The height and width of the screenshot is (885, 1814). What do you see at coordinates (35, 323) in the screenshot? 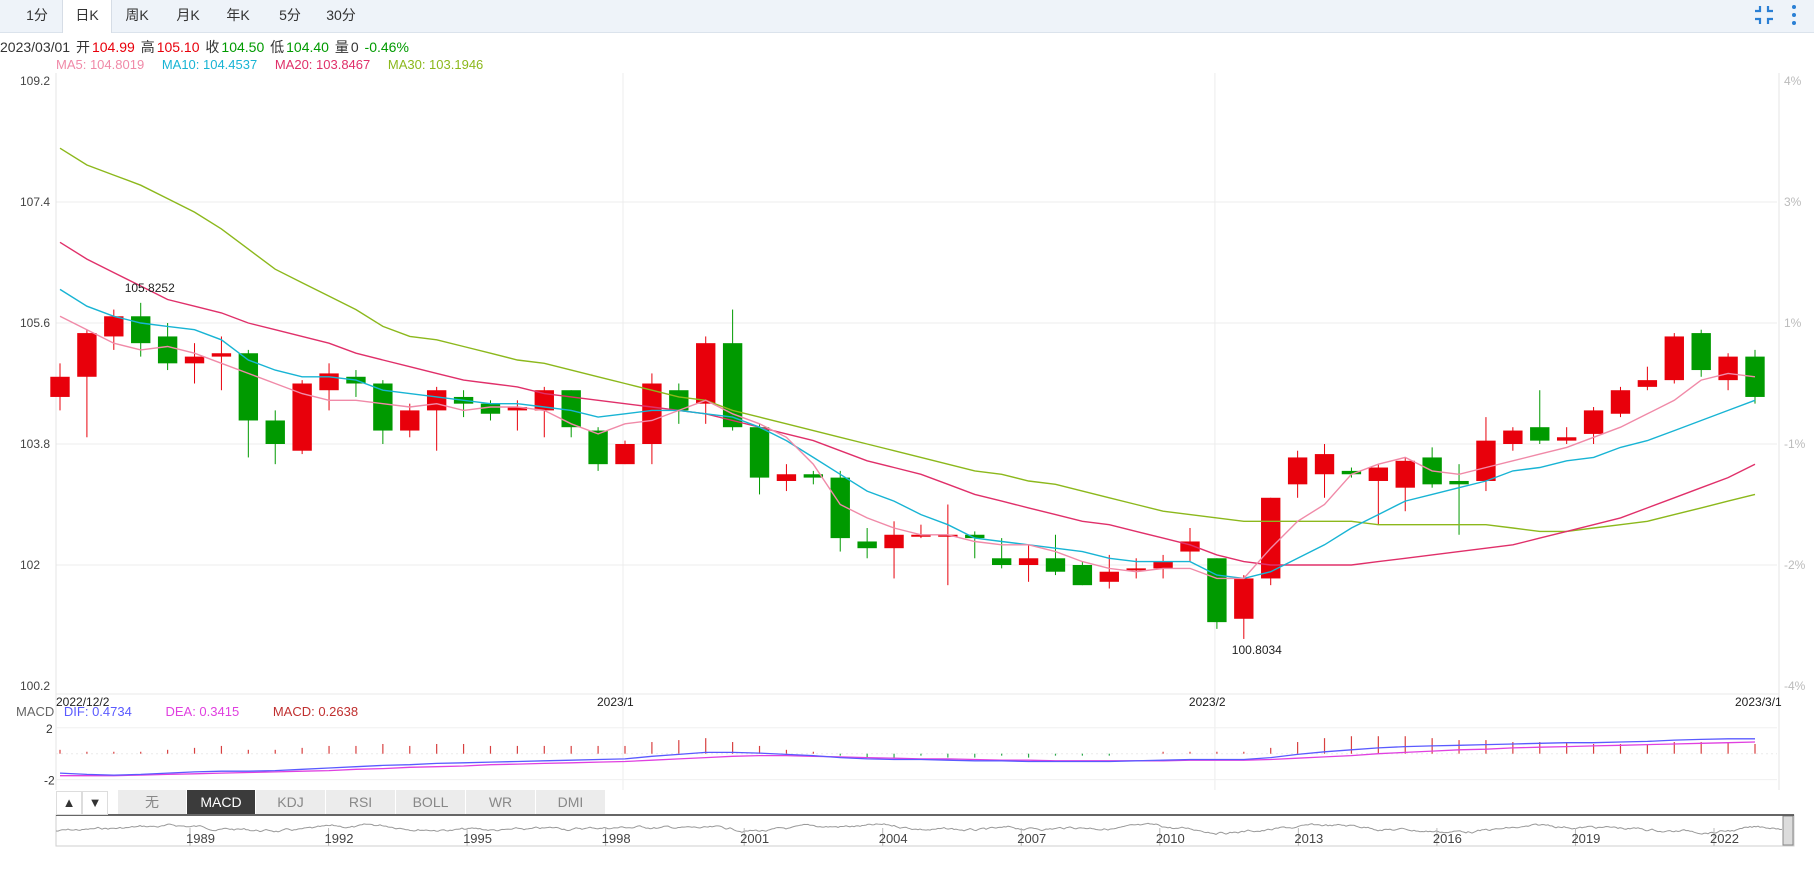
I see `y-tick-label: 105.6` at bounding box center [35, 323].